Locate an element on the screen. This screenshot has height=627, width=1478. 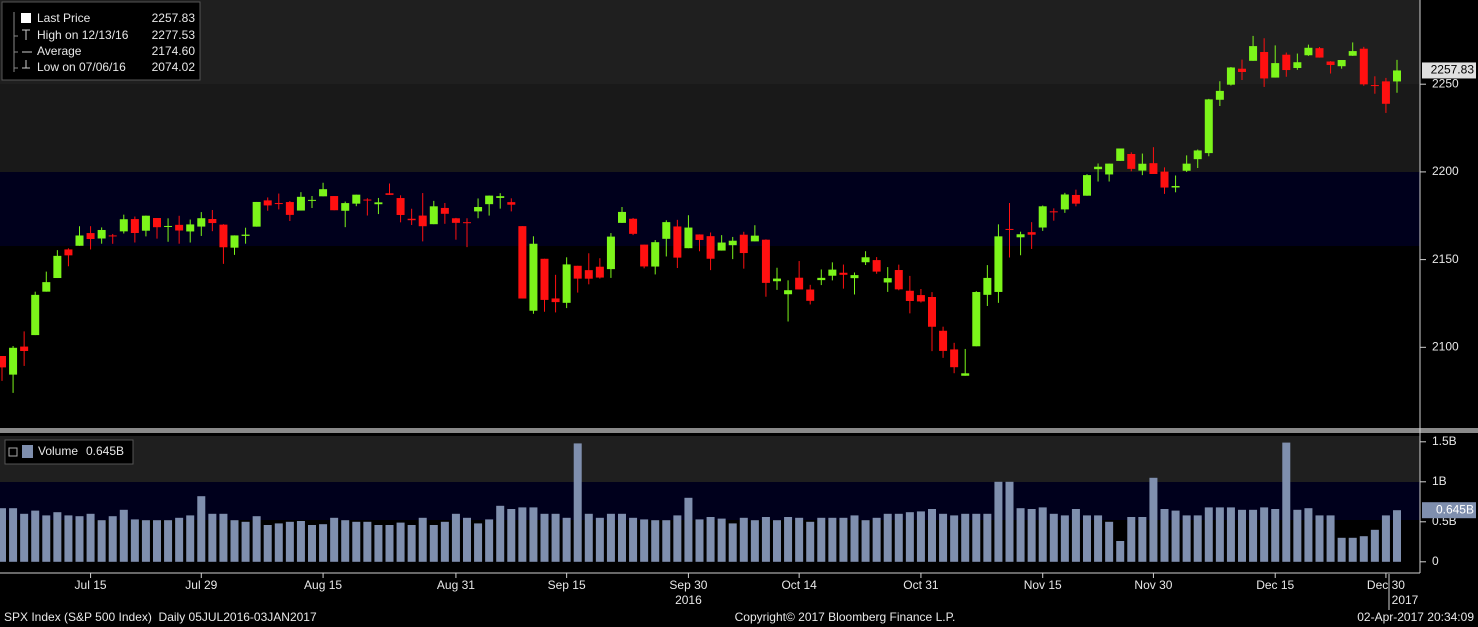
legend-value: 2257.83 is located at coordinates (174, 18).